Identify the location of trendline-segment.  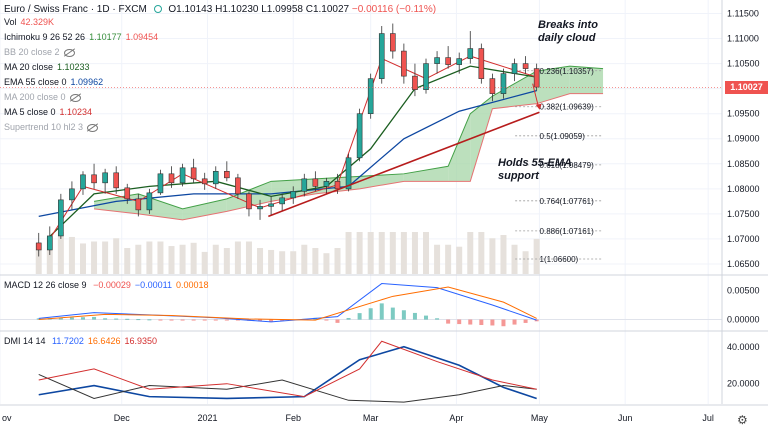
(404, 164).